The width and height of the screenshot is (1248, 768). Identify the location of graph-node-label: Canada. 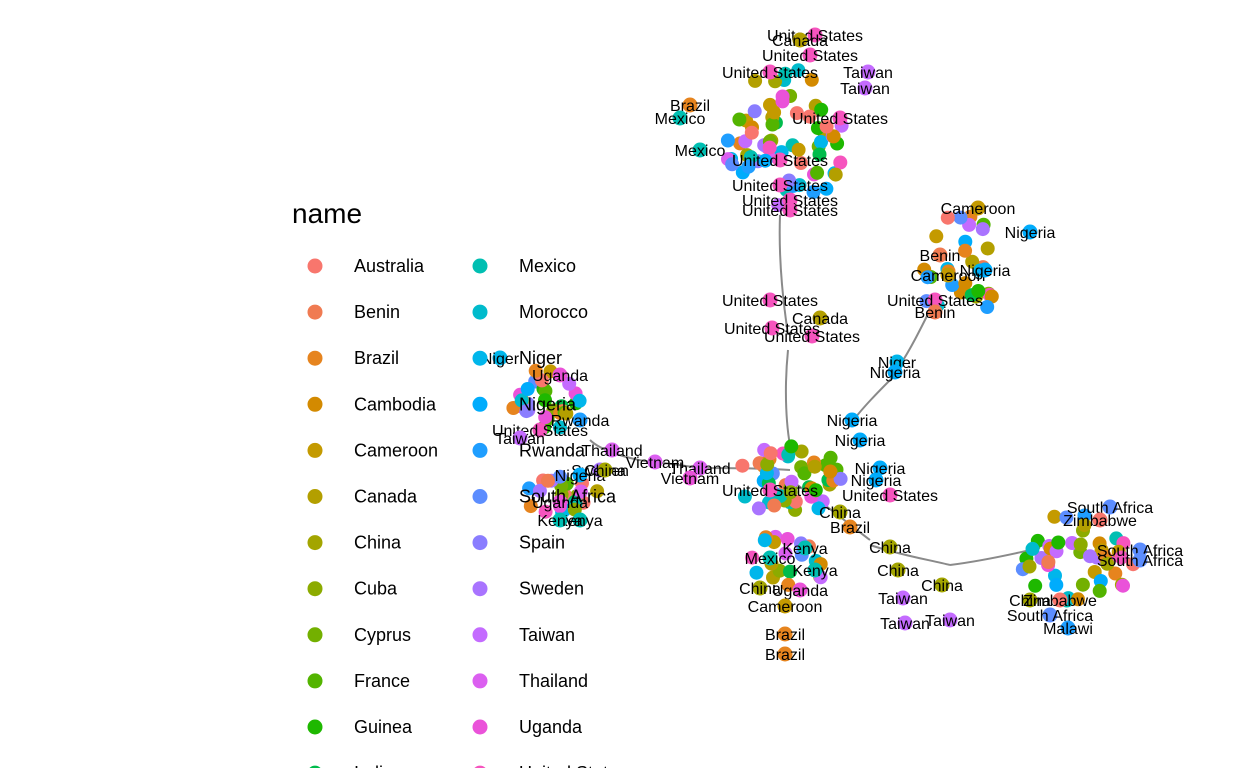
(800, 41).